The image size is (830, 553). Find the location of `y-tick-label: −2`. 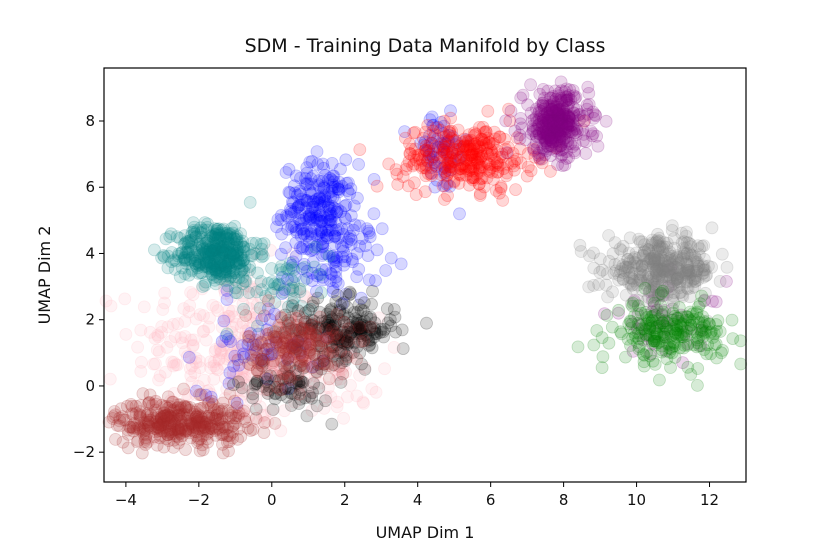

y-tick-label: −2 is located at coordinates (84, 452).